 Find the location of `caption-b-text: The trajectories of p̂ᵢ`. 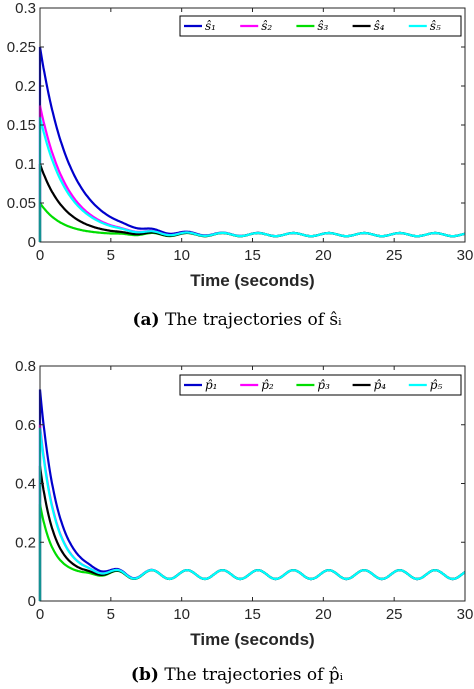

caption-b-text: The trajectories of p̂ᵢ is located at coordinates (254, 675).